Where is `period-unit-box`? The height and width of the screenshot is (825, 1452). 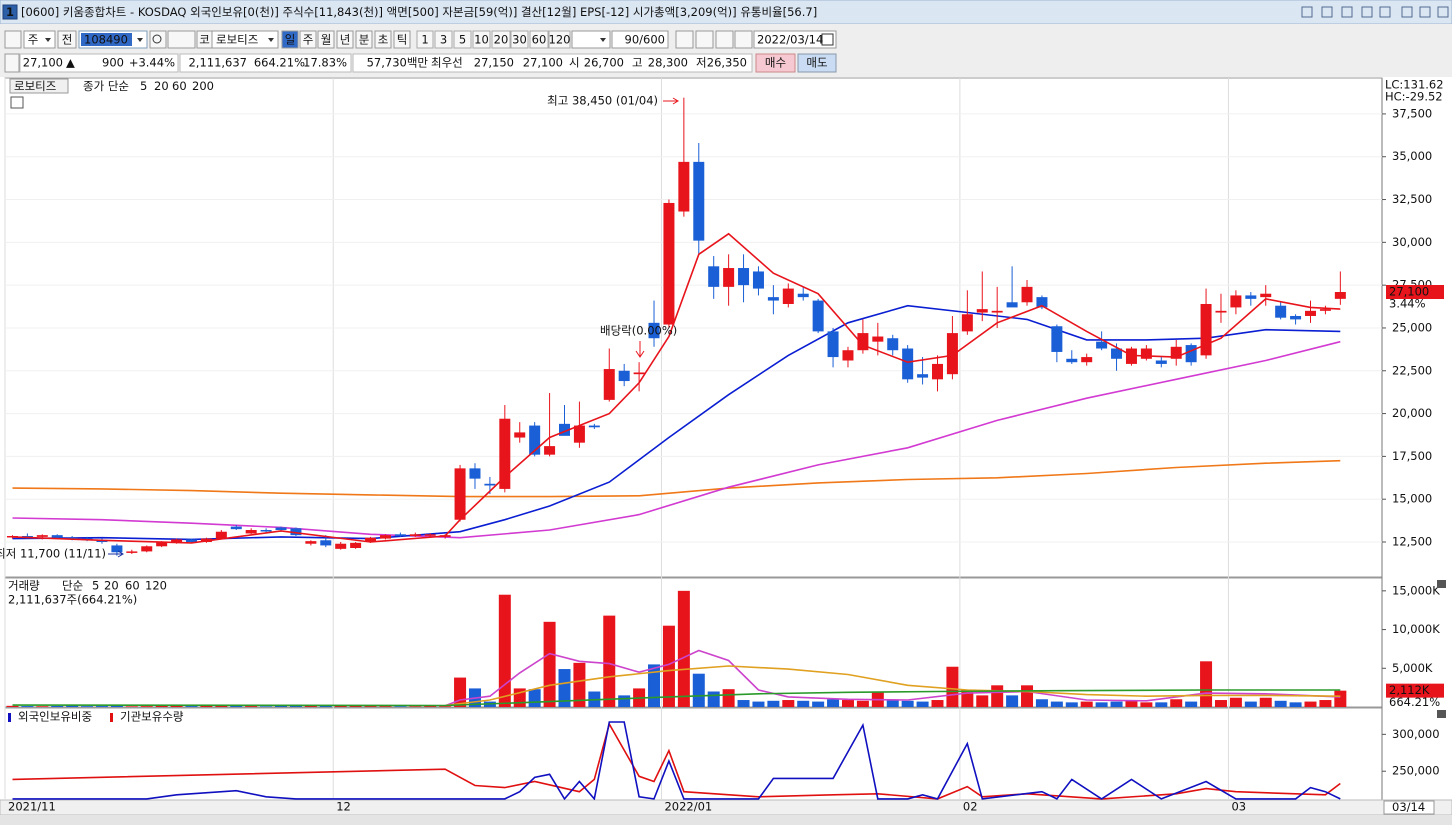 period-unit-box is located at coordinates (39, 39).